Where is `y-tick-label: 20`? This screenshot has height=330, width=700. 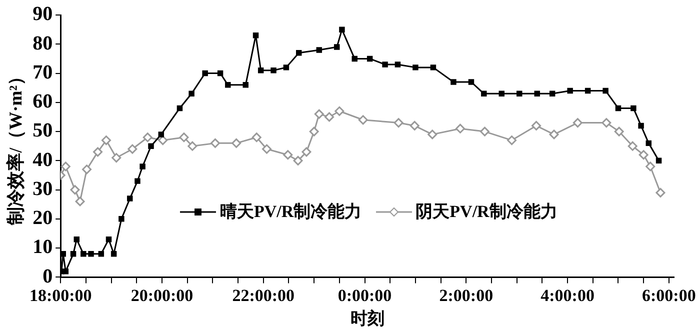 y-tick-label: 20 is located at coordinates (42, 218).